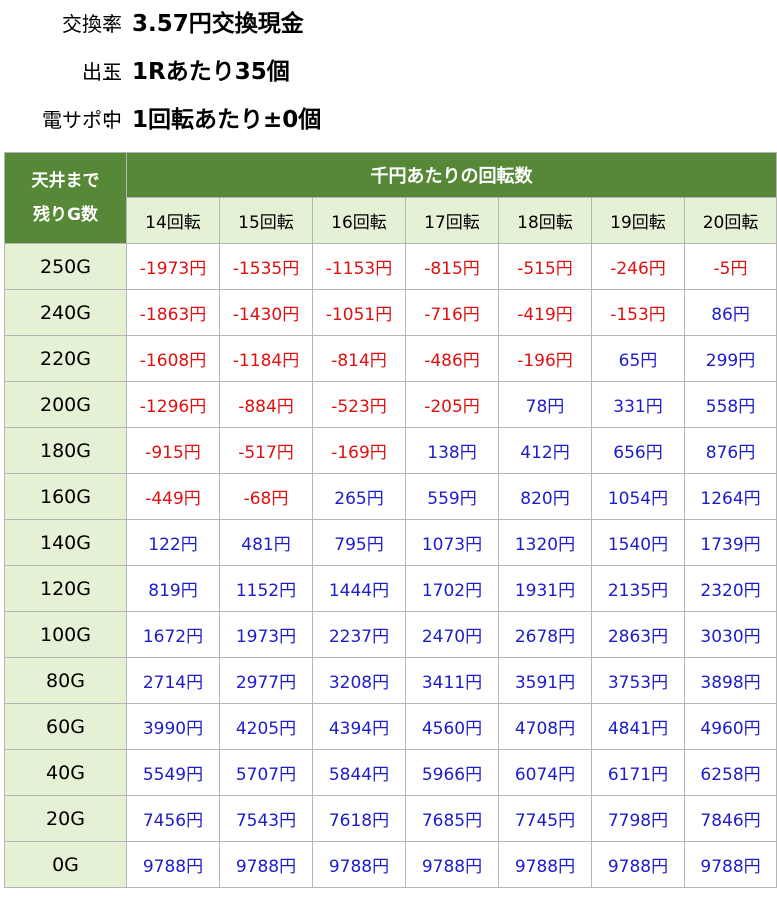 Image resolution: width=777 pixels, height=905 pixels. Describe the element at coordinates (545, 726) in the screenshot. I see `value-cell: 4708円` at that location.